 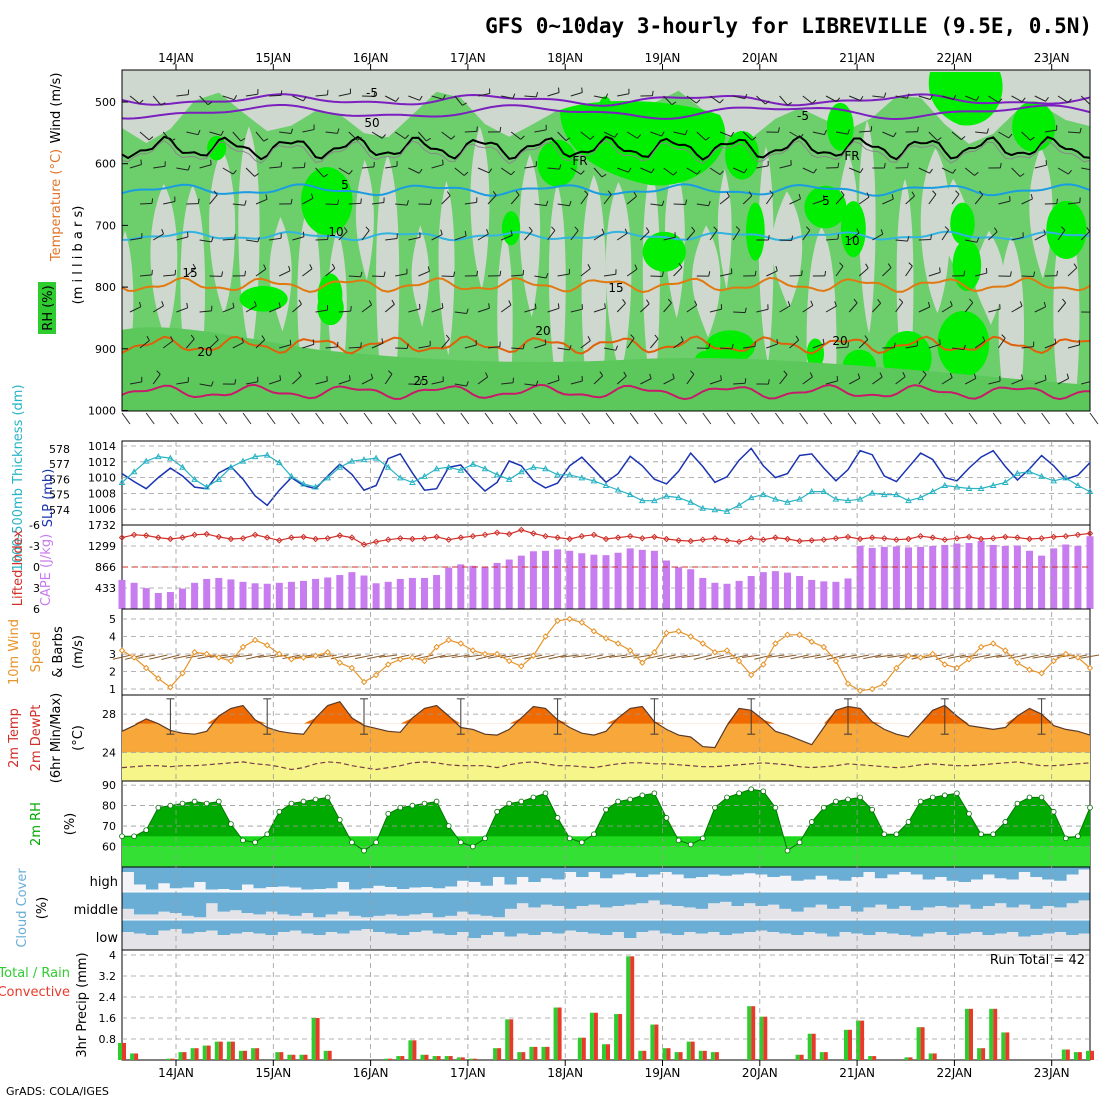 I want to click on top-date-label: 21JAN, so click(x=857, y=58).